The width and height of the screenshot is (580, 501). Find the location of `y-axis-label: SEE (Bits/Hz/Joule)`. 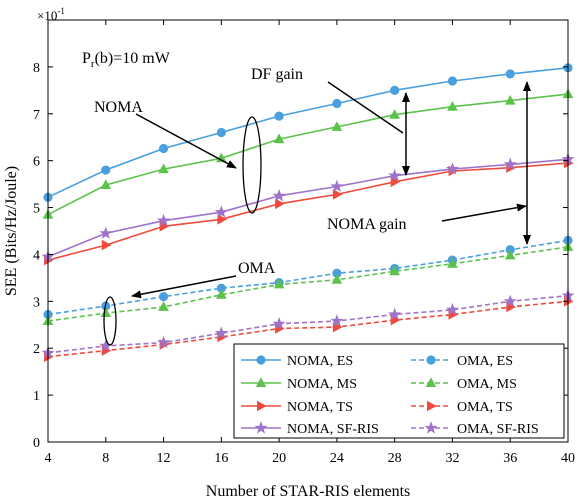

y-axis-label: SEE (Bits/Hz/Joule) is located at coordinates (11, 231).